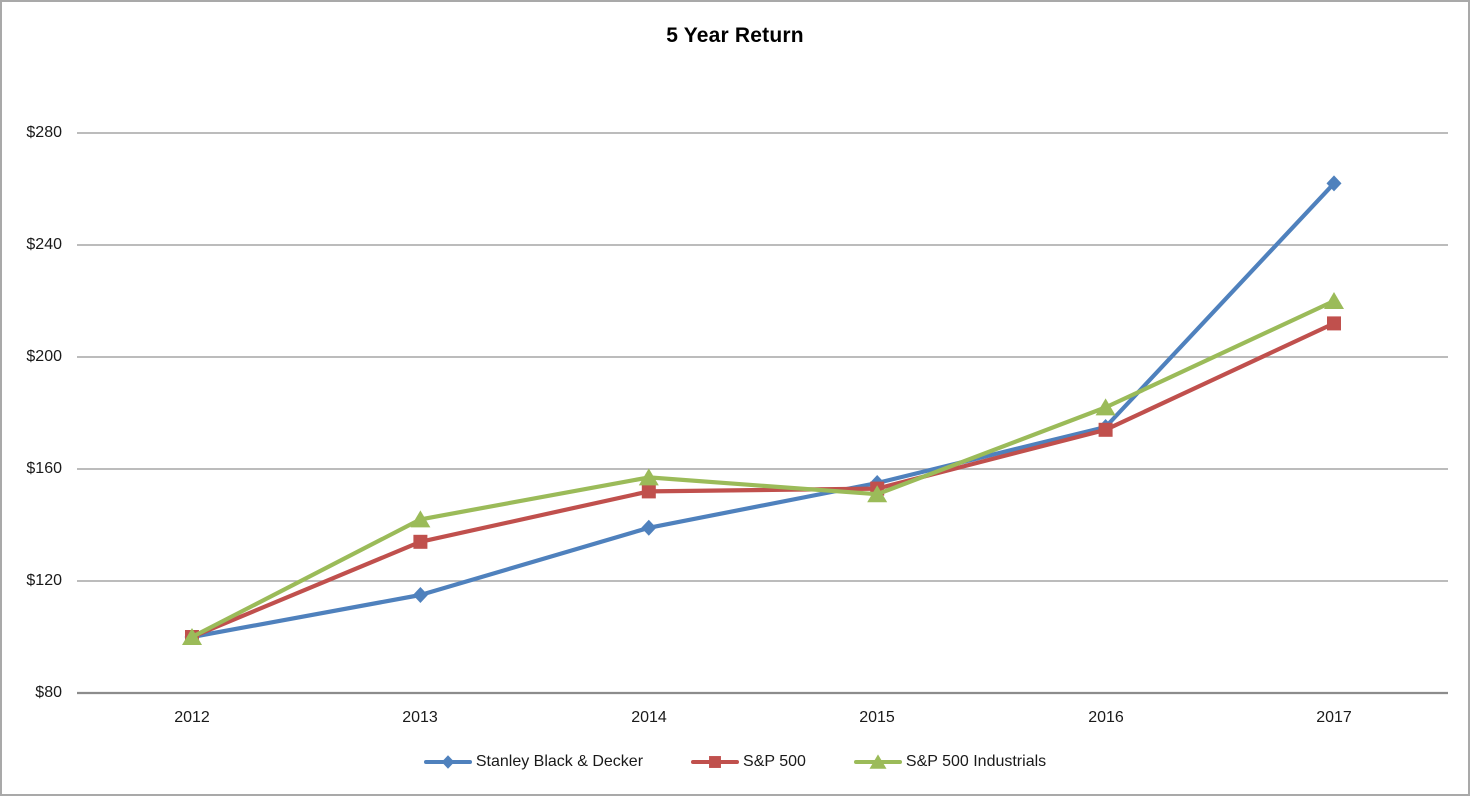  I want to click on y-axis-tick-label: $80, so click(48, 692).